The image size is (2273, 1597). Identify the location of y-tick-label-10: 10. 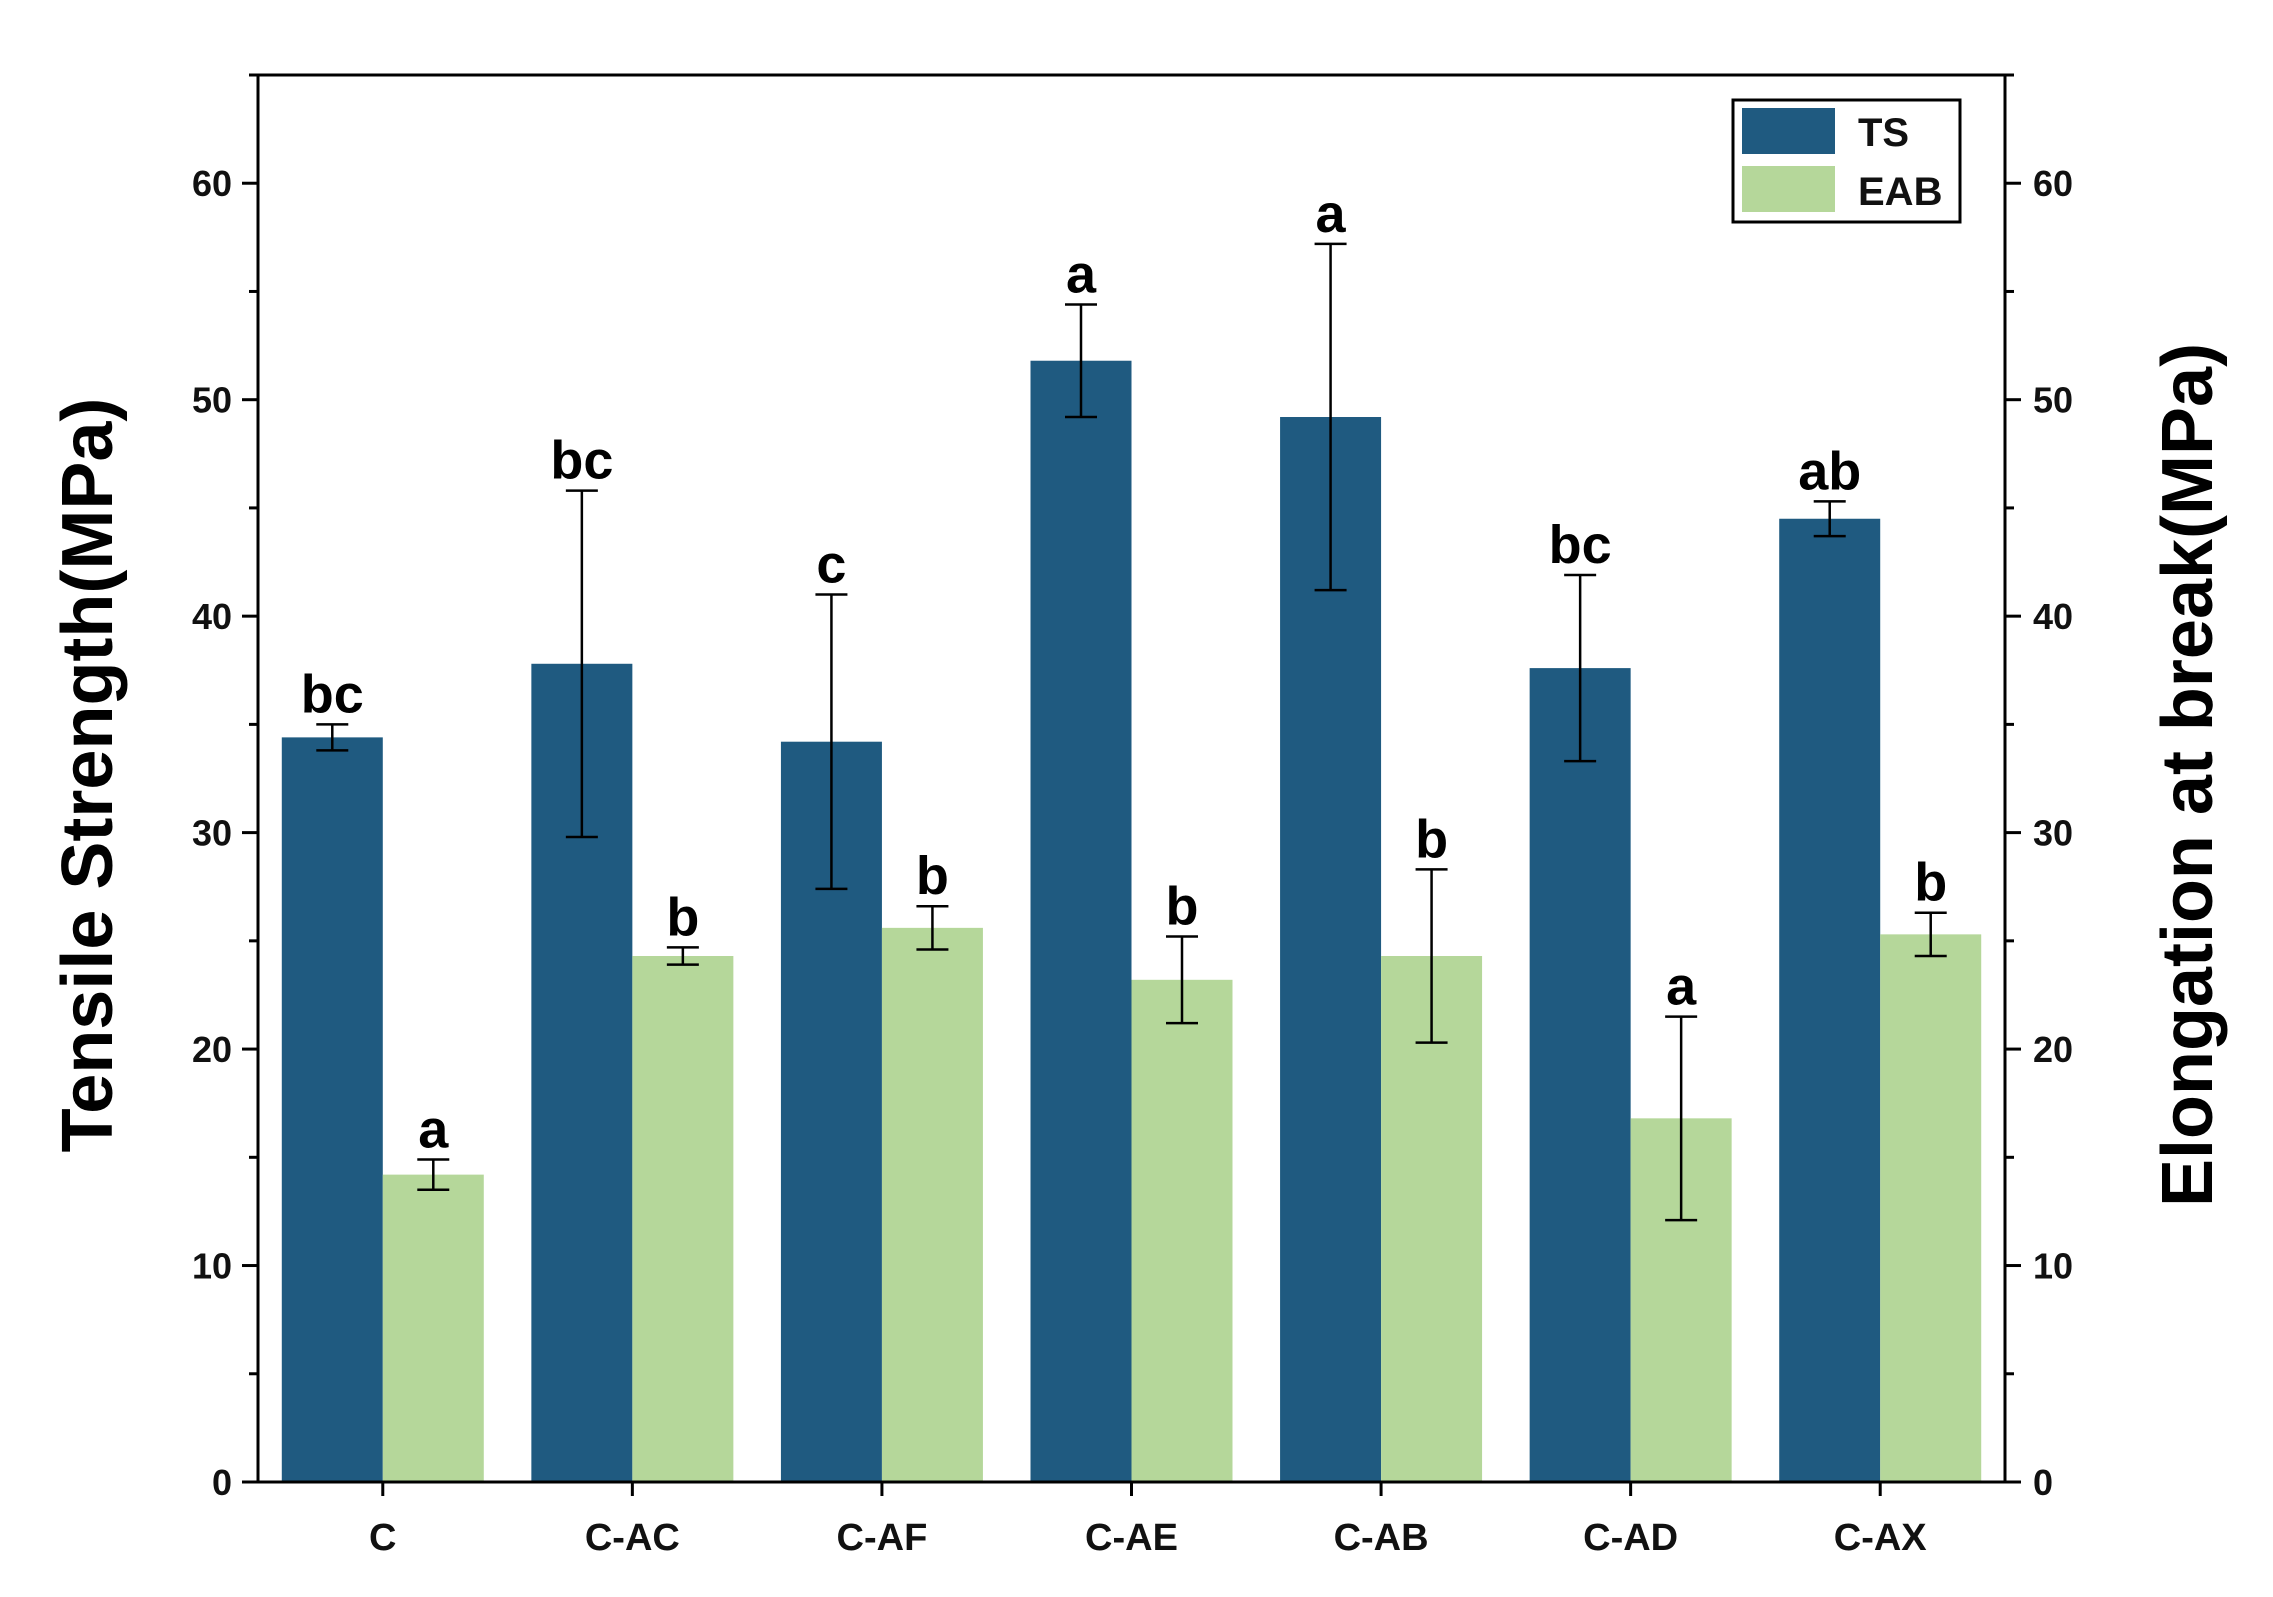
(212, 1266).